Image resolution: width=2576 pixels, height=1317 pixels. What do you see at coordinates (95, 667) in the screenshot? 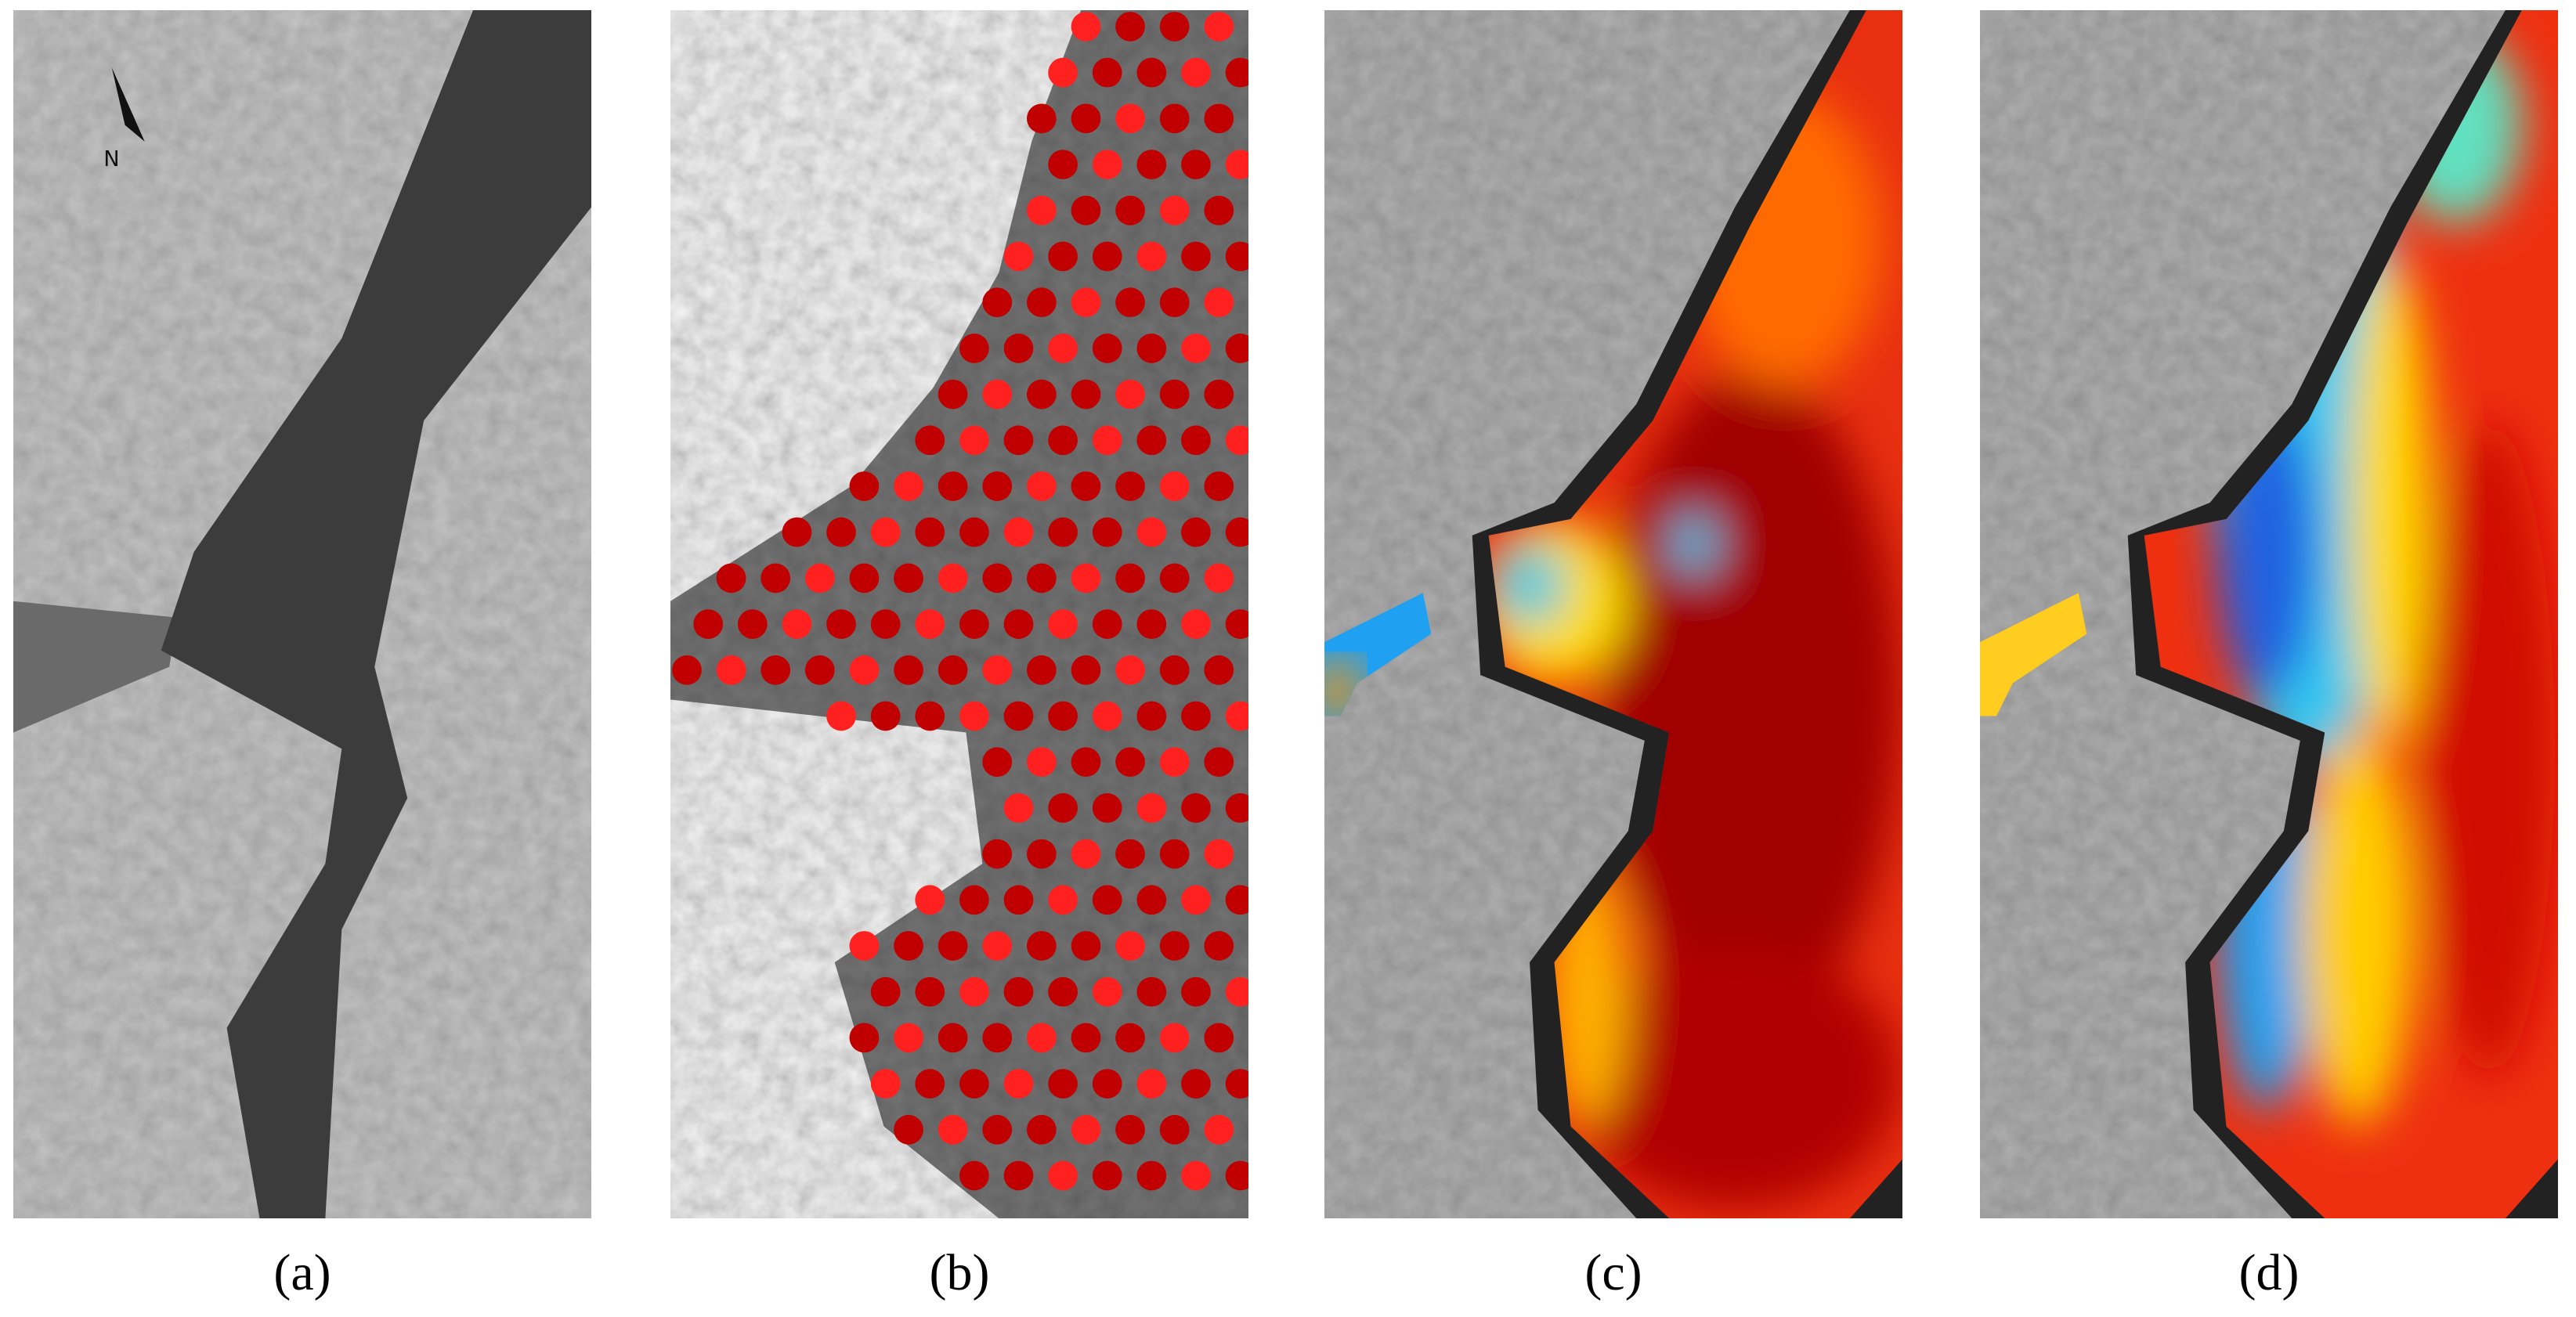
I see `inlet` at bounding box center [95, 667].